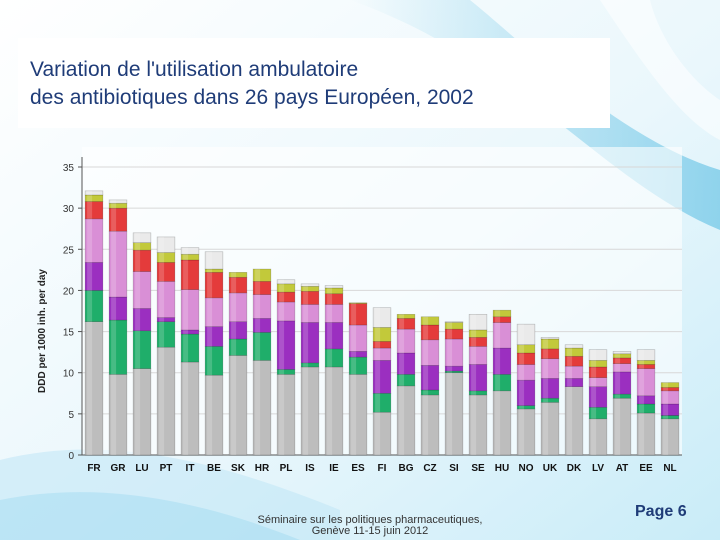  What do you see at coordinates (69, 209) in the screenshot?
I see `y-tick-label: 30` at bounding box center [69, 209].